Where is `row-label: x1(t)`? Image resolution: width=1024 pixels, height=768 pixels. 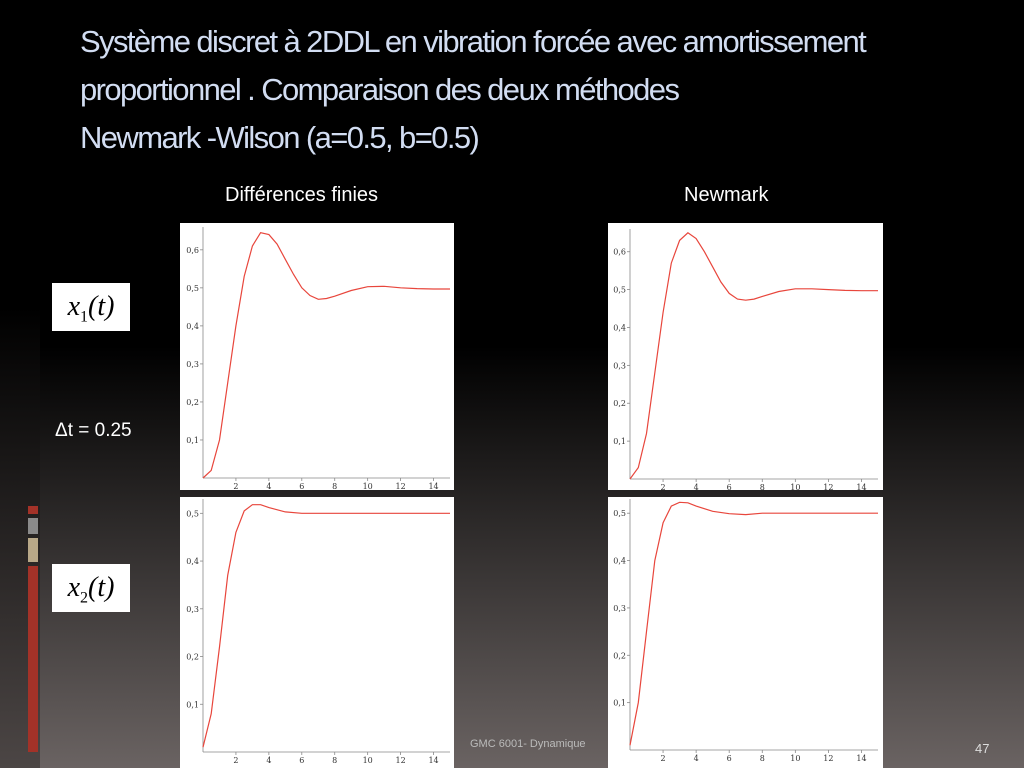
row-label: x1(t) is located at coordinates (91, 307).